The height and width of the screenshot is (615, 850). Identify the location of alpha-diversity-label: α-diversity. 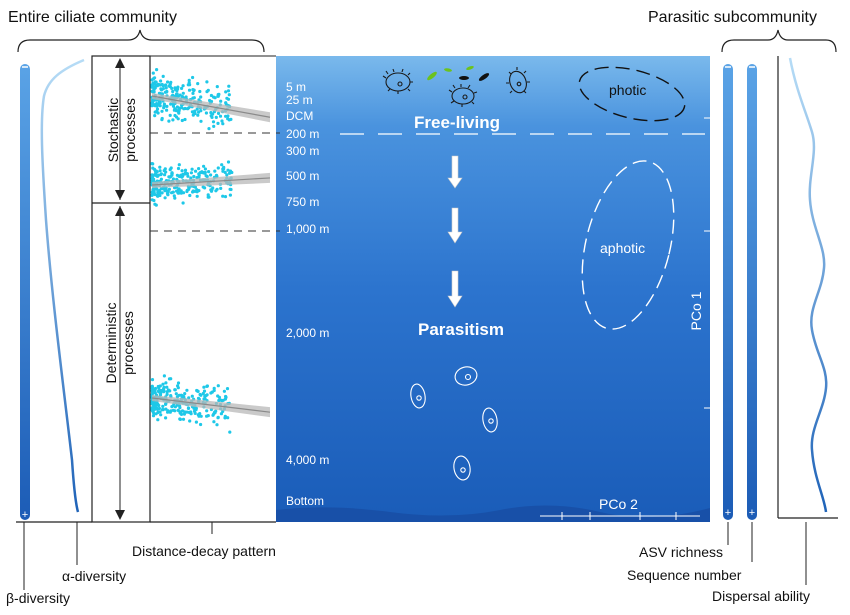
(94, 576).